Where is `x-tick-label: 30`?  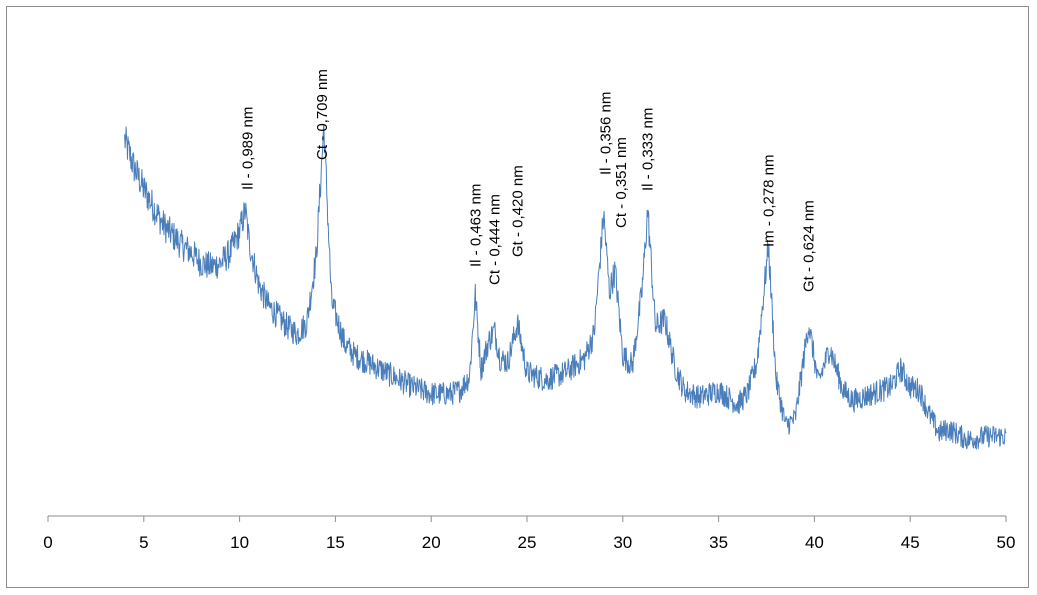
x-tick-label: 30 is located at coordinates (622, 542).